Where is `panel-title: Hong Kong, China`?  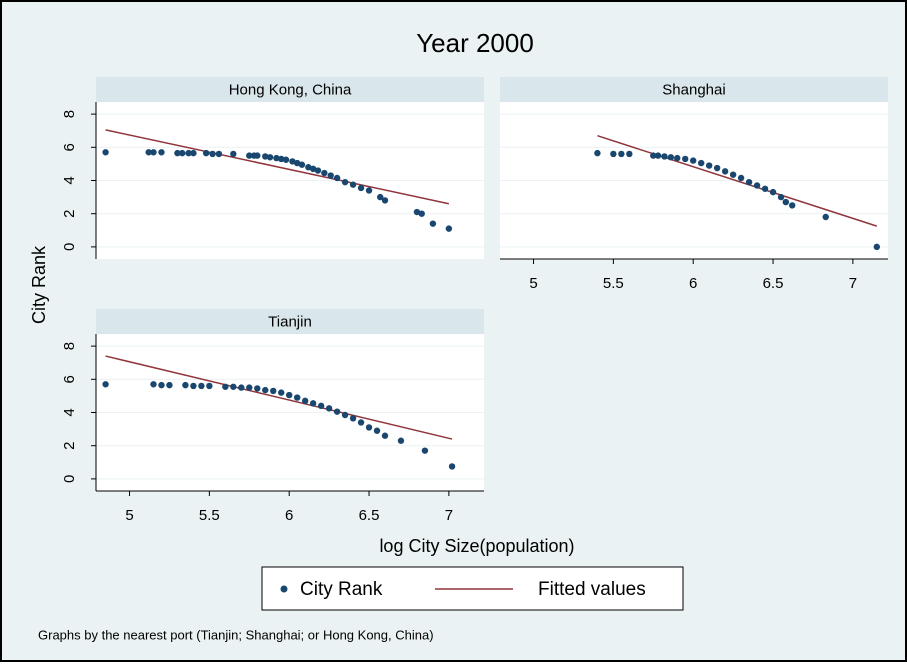
panel-title: Hong Kong, China is located at coordinates (290, 89).